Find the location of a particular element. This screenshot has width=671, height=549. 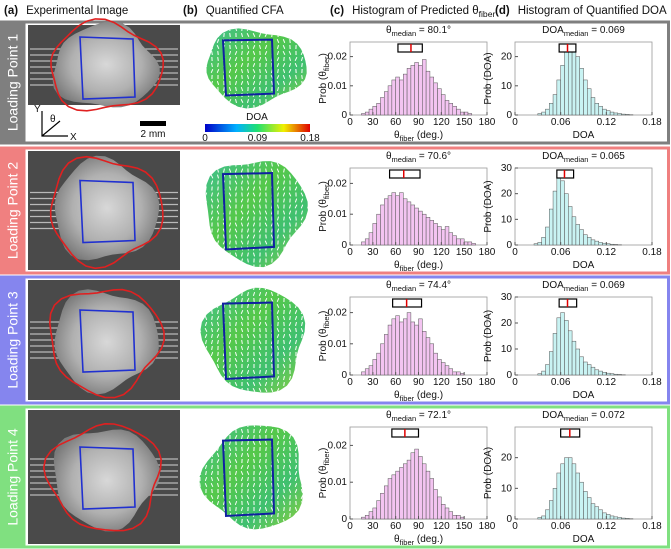

y-tick-label: 0.02 is located at coordinates (338, 57).